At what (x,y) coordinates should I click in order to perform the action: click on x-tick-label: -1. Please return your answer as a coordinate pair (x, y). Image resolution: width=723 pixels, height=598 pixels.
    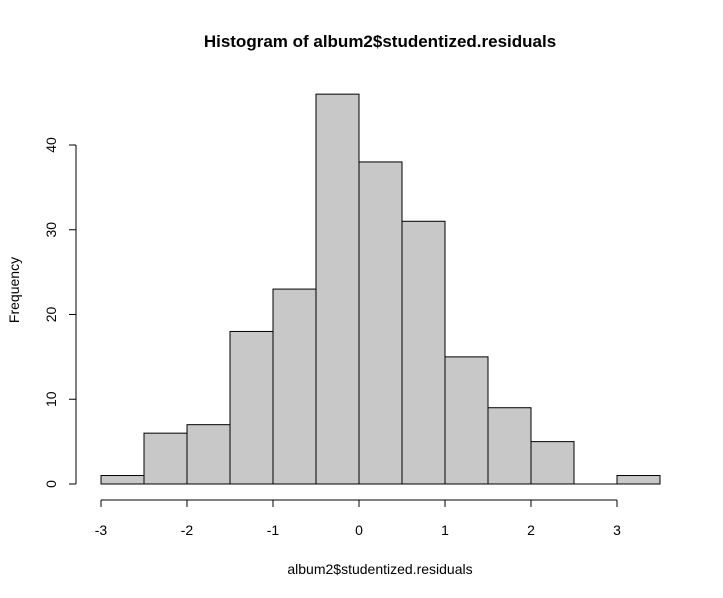
    Looking at the image, I should click on (273, 530).